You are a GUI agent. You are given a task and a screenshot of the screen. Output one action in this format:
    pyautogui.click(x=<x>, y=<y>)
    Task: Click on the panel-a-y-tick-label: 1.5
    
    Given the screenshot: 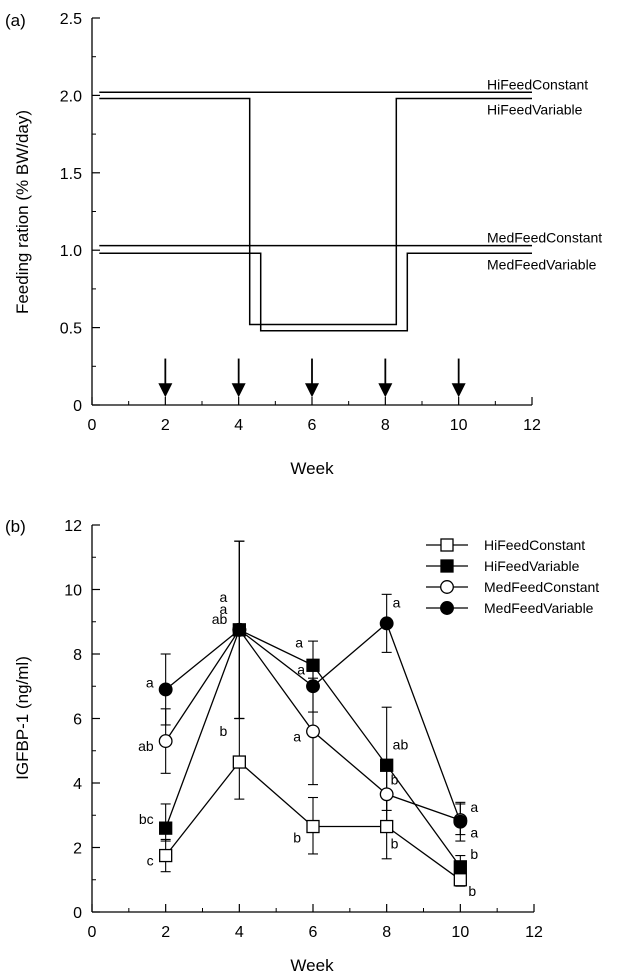 What is the action you would take?
    pyautogui.click(x=71, y=174)
    